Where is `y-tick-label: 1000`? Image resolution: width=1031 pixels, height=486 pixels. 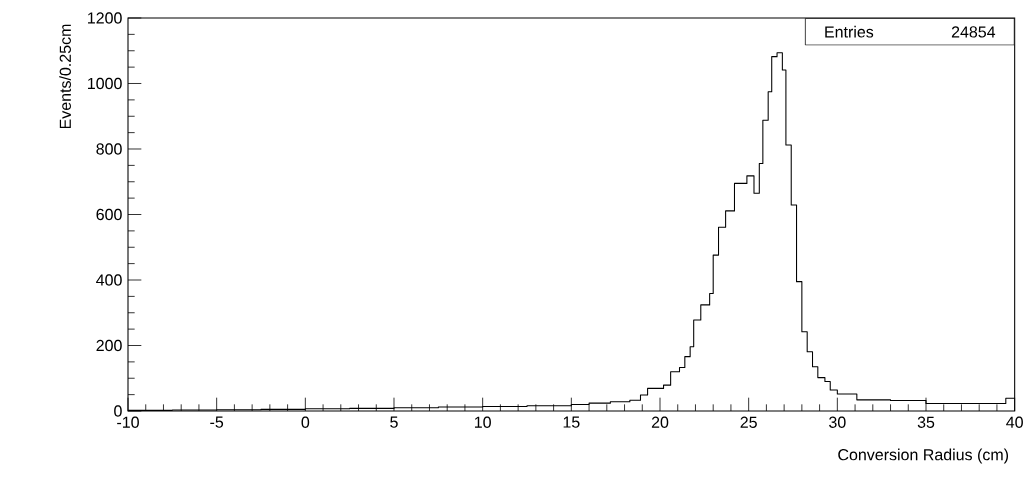 y-tick-label: 1000 is located at coordinates (105, 83).